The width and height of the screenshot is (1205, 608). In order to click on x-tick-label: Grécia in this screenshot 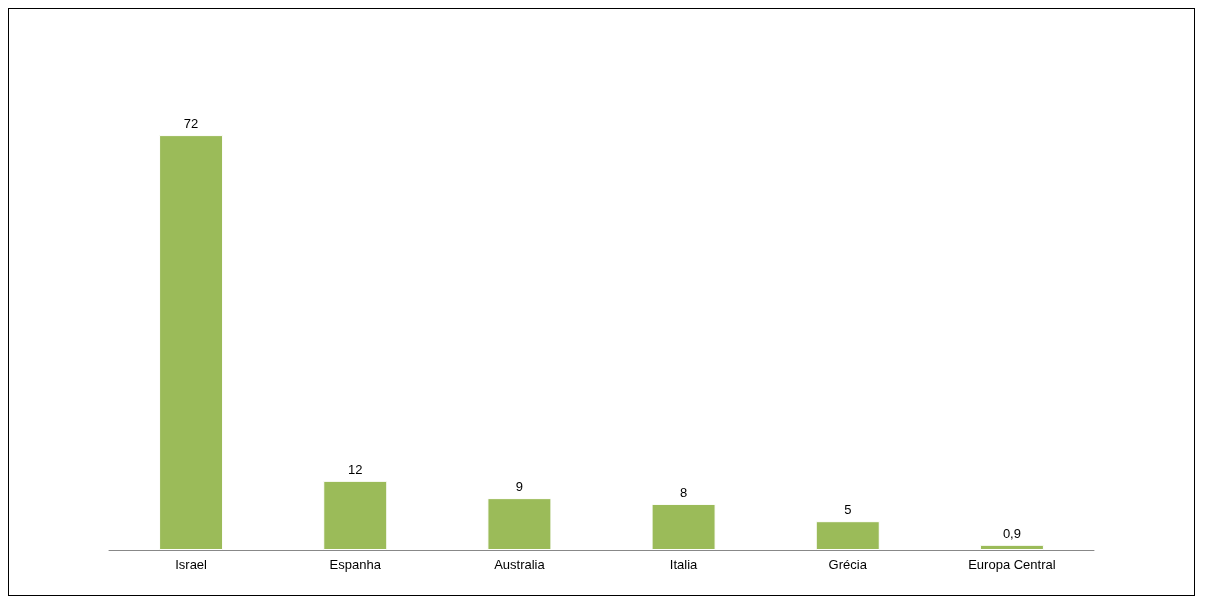, I will do `click(848, 564)`.